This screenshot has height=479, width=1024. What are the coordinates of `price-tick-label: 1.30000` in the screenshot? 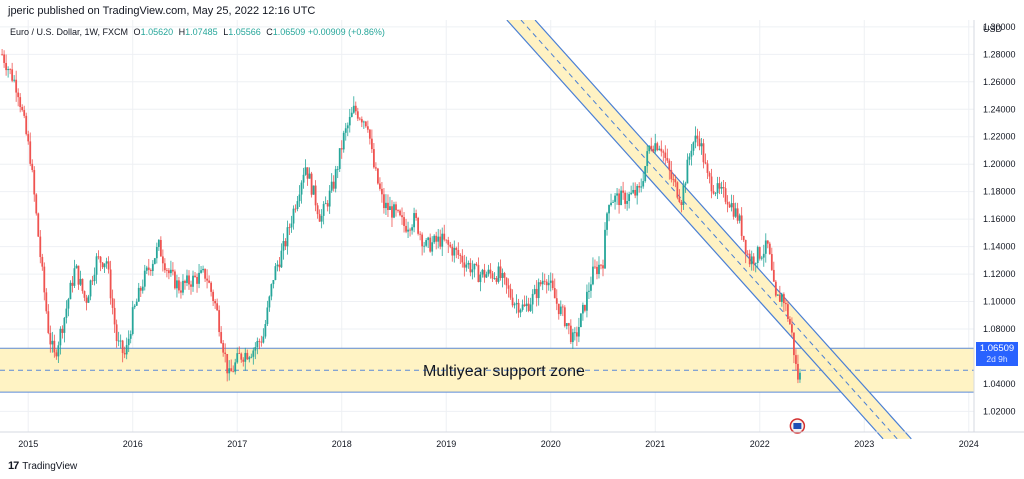 It's located at (999, 27).